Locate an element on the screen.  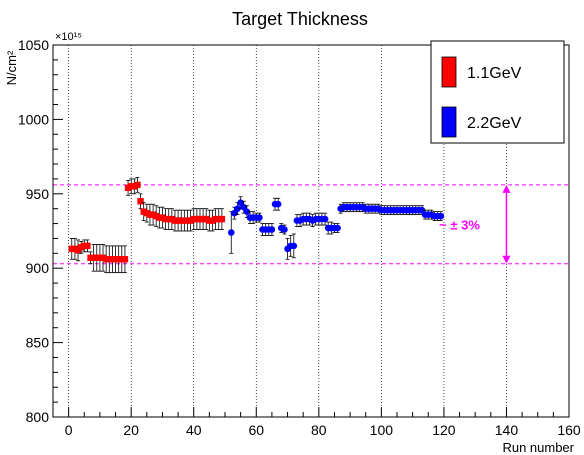
band-arrow-up is located at coordinates (506, 188).